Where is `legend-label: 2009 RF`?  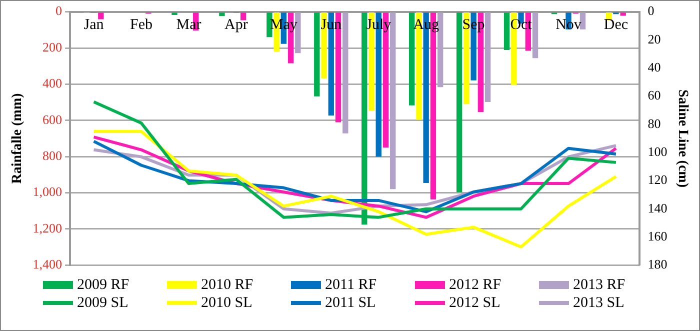 legend-label: 2009 RF is located at coordinates (103, 285).